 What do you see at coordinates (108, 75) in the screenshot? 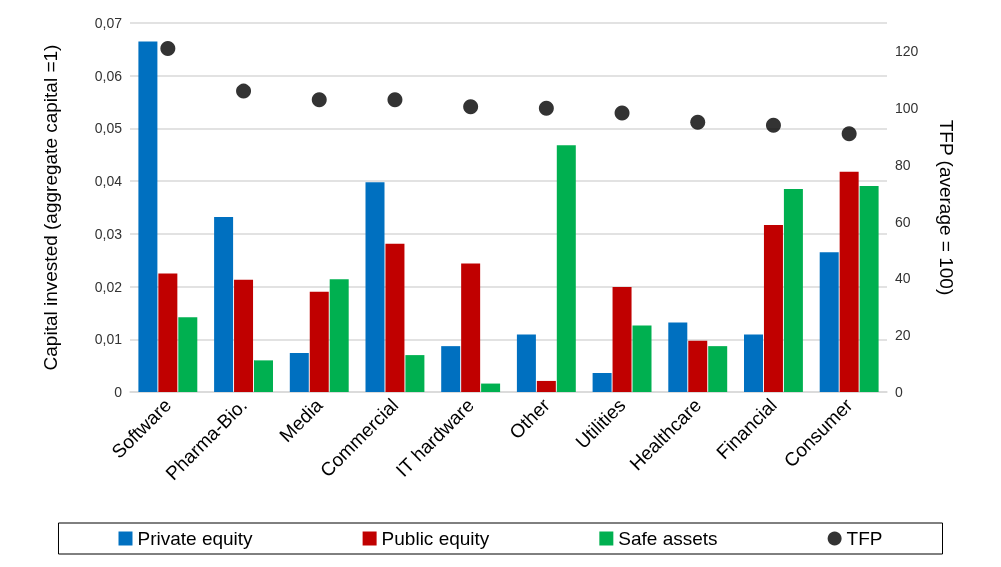
I see `y-tick-label: 0,06` at bounding box center [108, 75].